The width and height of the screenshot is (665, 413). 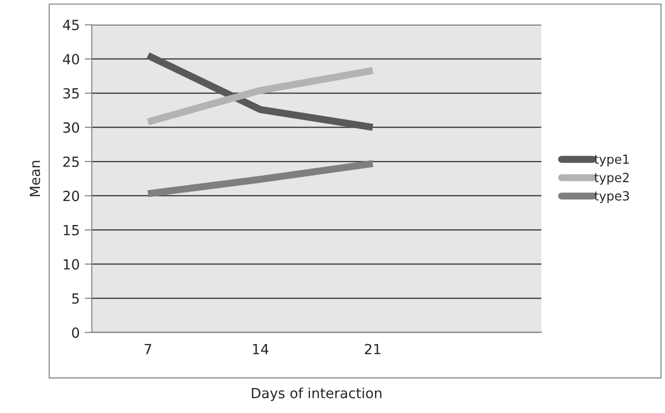 I want to click on legend-label: type3, so click(x=611, y=197).